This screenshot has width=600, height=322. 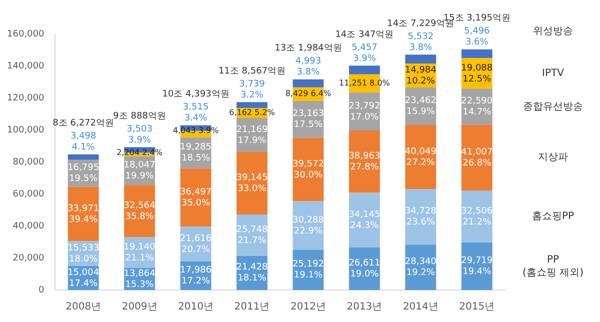 I want to click on total-label: 11조 8,567억원, so click(x=252, y=71).